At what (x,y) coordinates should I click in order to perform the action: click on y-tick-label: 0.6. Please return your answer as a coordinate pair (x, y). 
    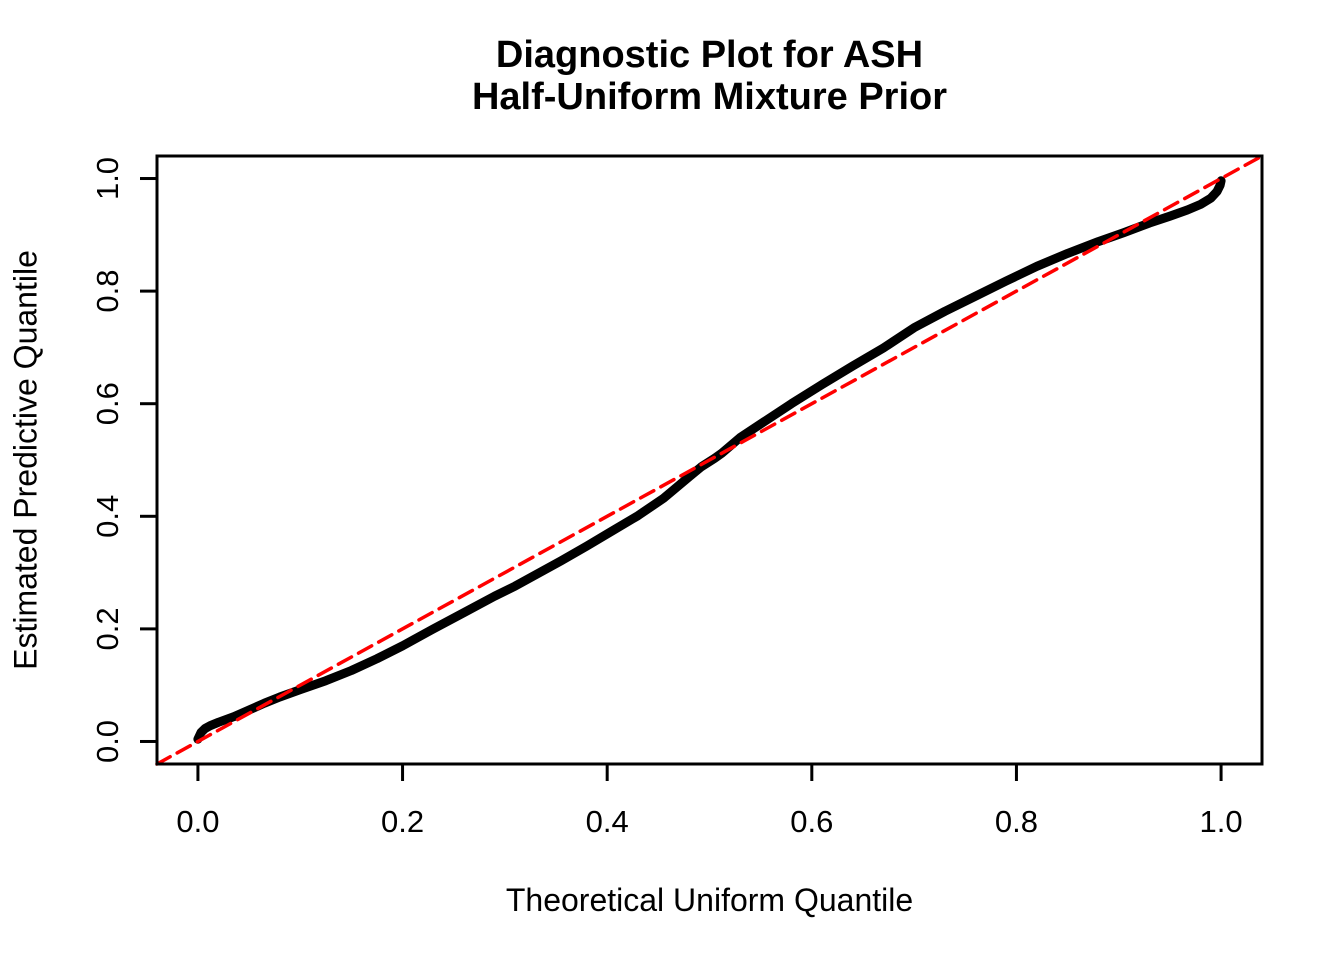
    Looking at the image, I should click on (107, 403).